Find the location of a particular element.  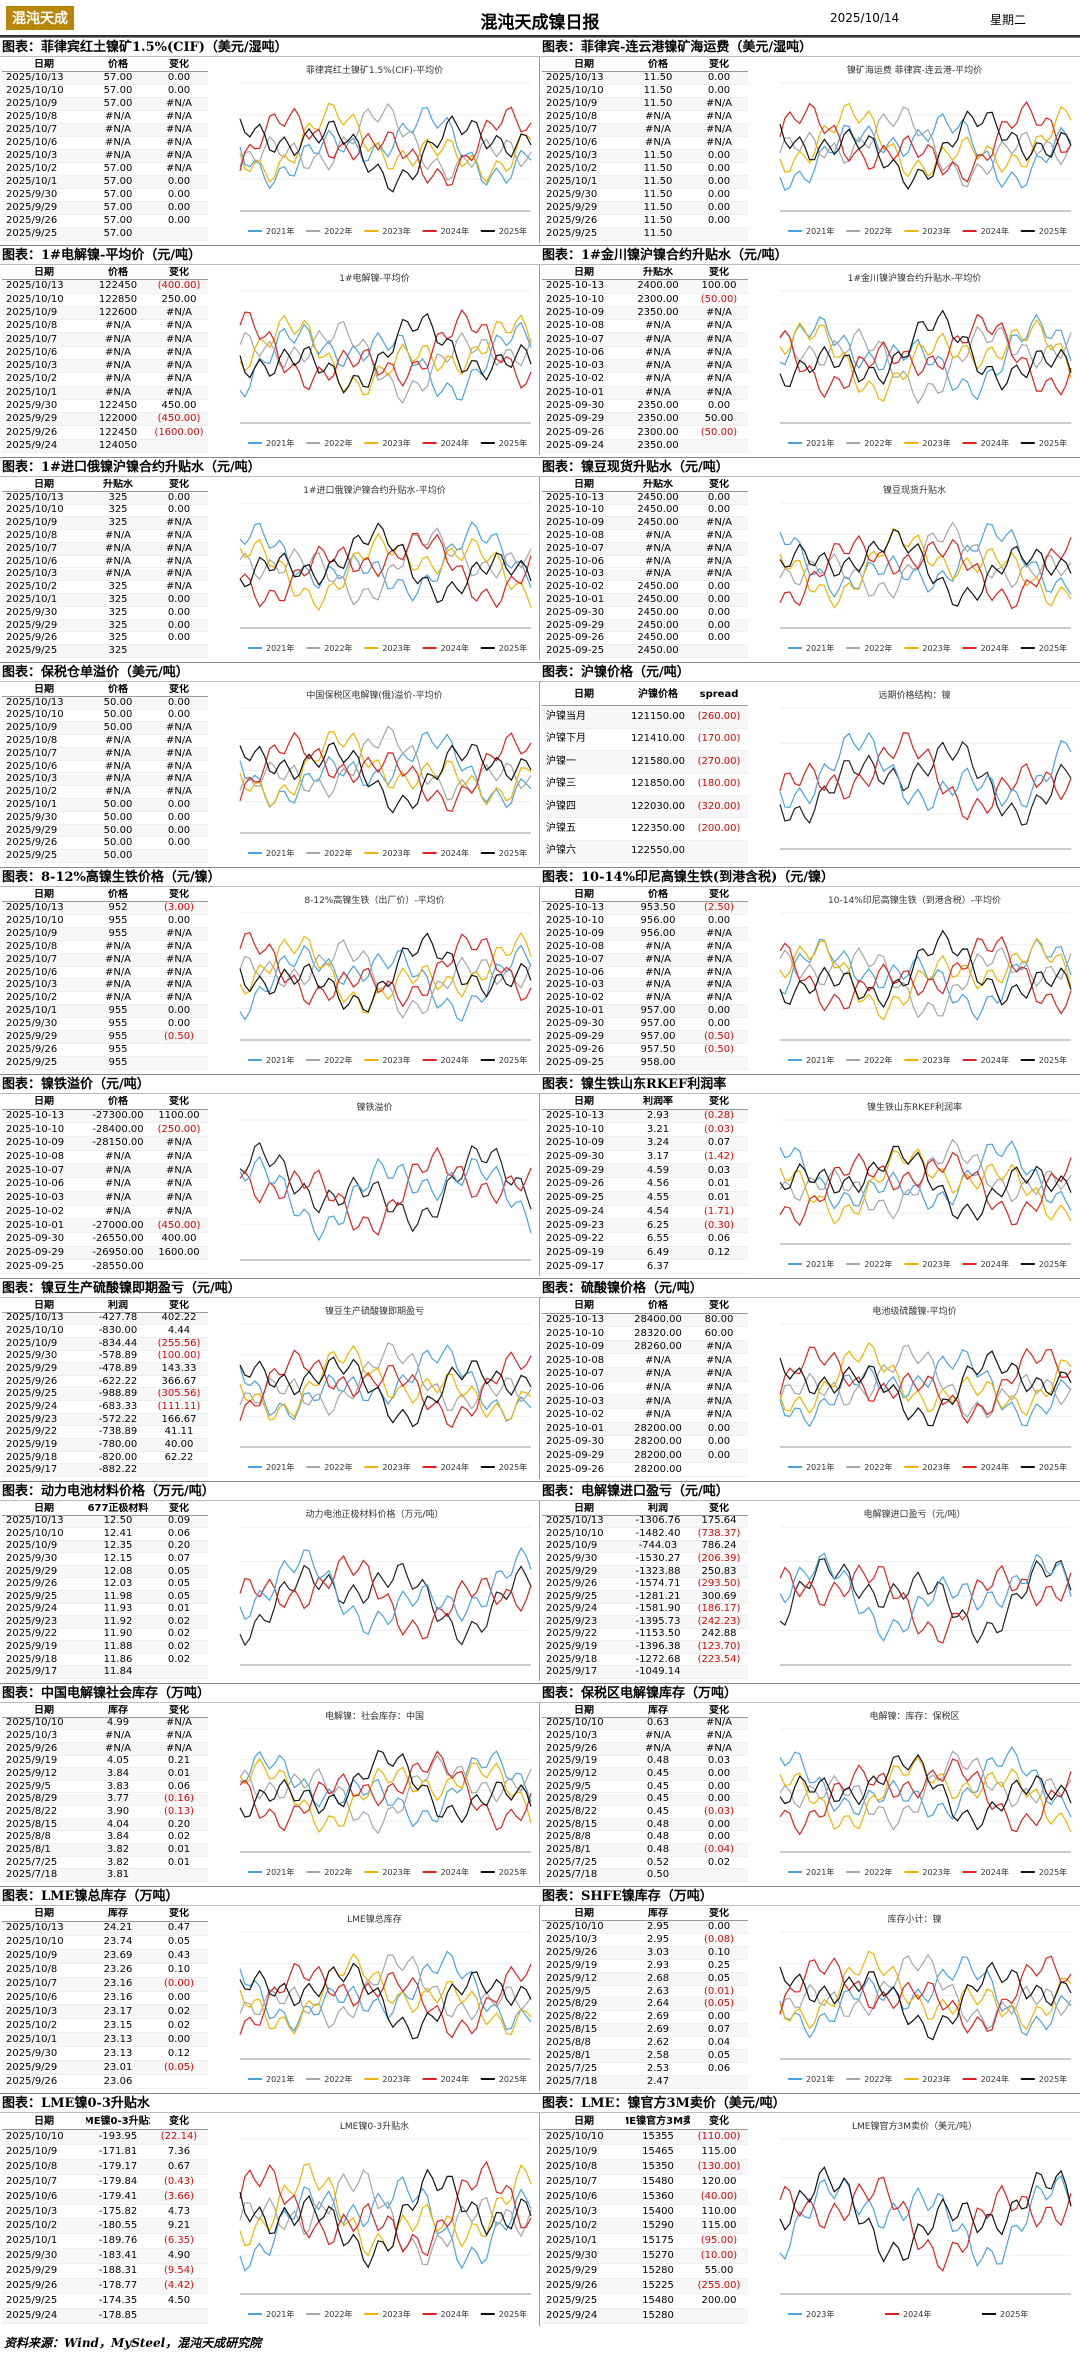

table-cell: 2300.00 is located at coordinates (658, 433).